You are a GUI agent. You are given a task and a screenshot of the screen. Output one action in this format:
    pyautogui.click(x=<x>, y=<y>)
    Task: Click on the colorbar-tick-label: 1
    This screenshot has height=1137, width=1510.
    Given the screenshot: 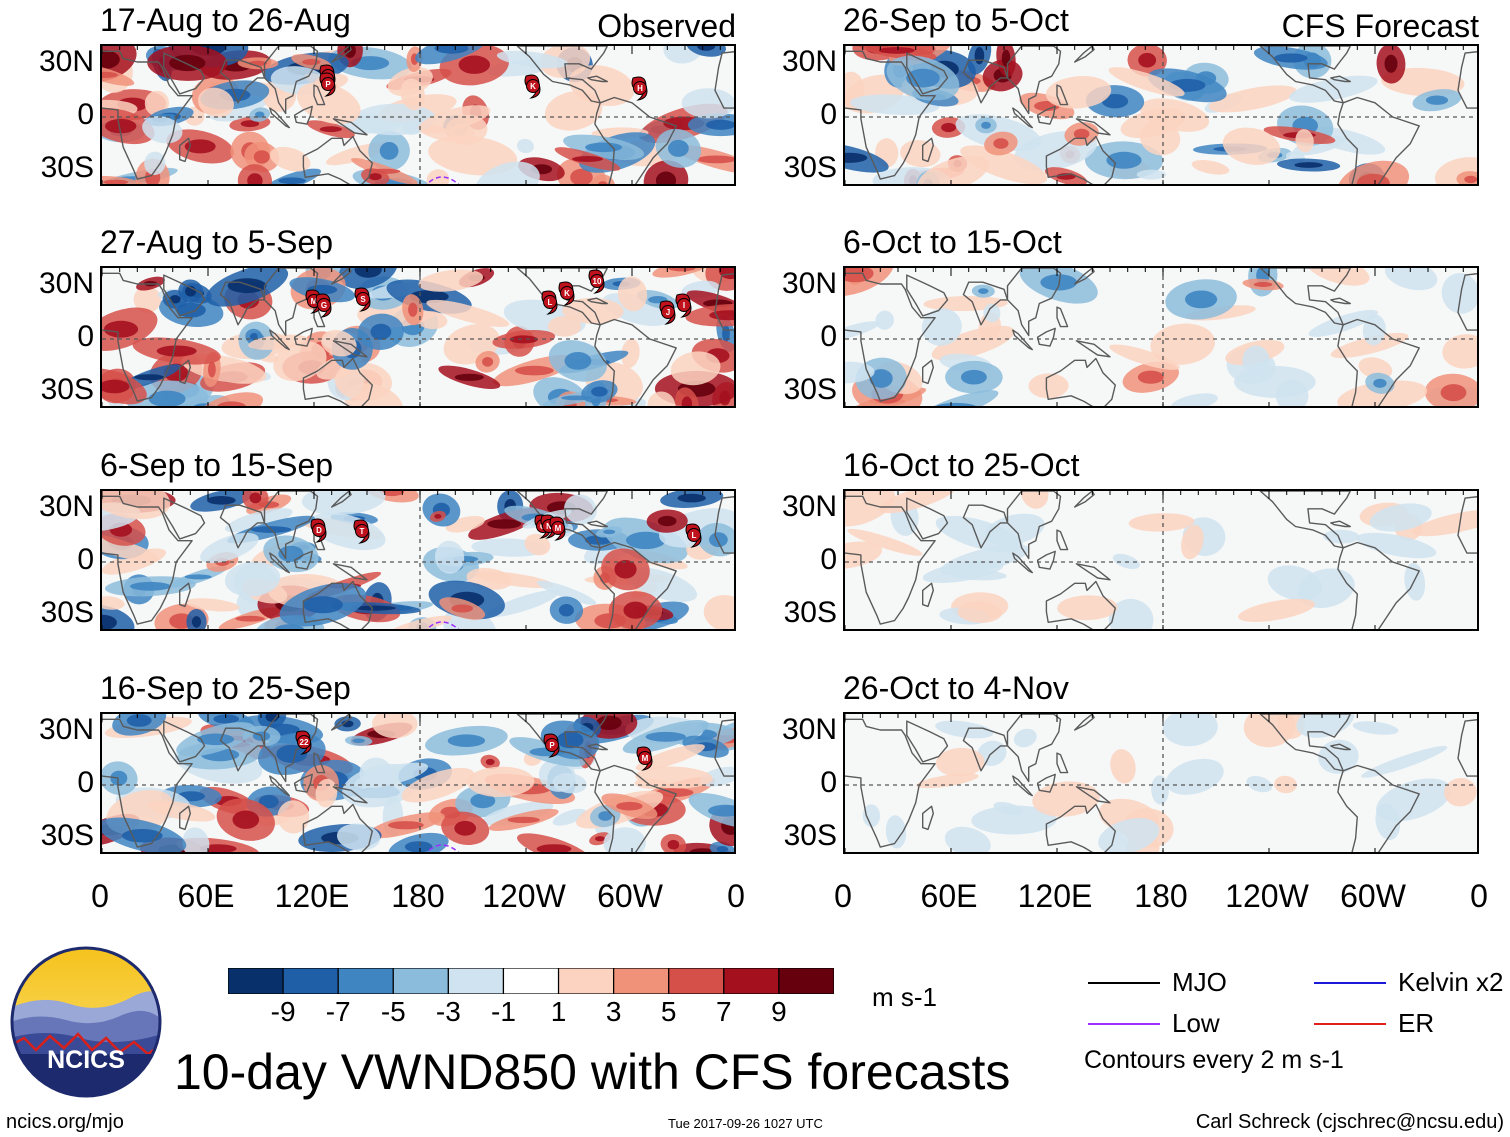 What is the action you would take?
    pyautogui.click(x=558, y=1011)
    